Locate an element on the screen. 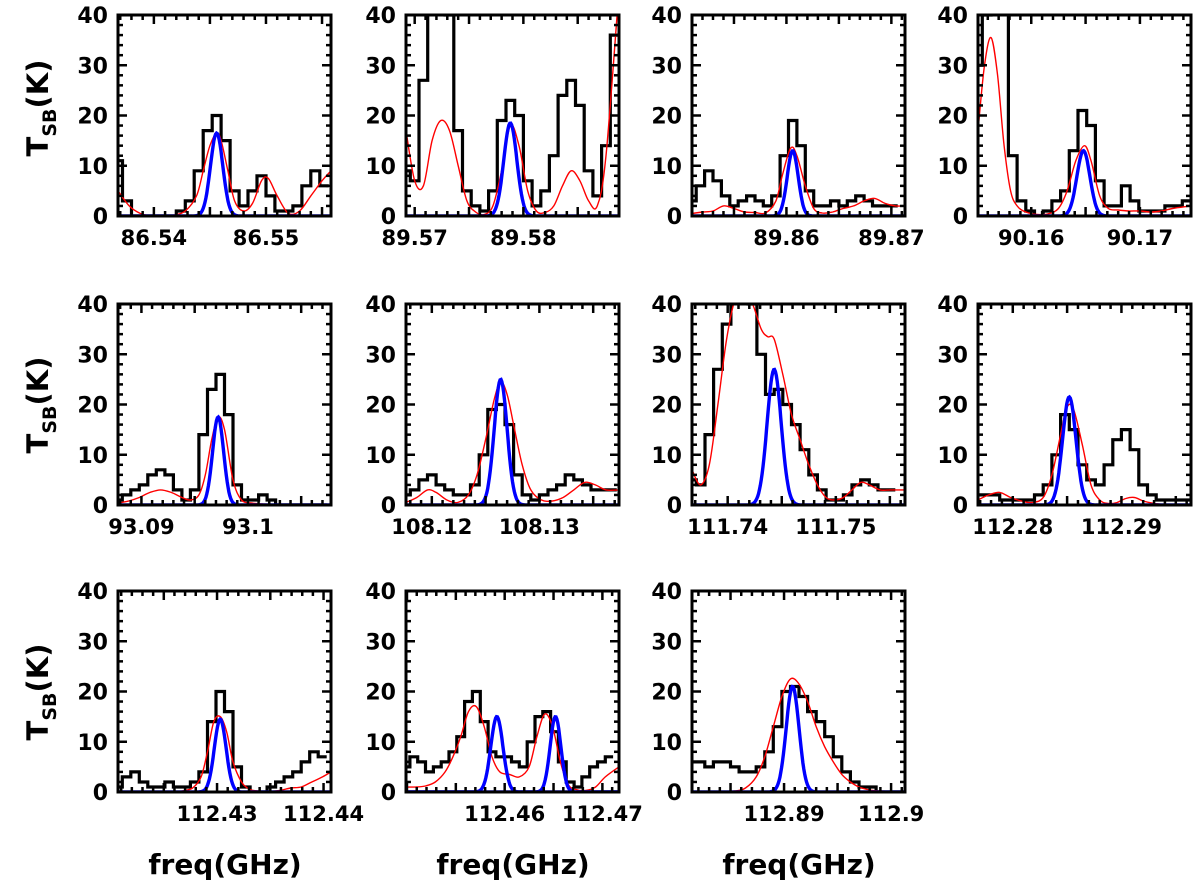  panel-9: 0 10 20 30 40 112.43 112.44 is located at coordinates (220, 703).